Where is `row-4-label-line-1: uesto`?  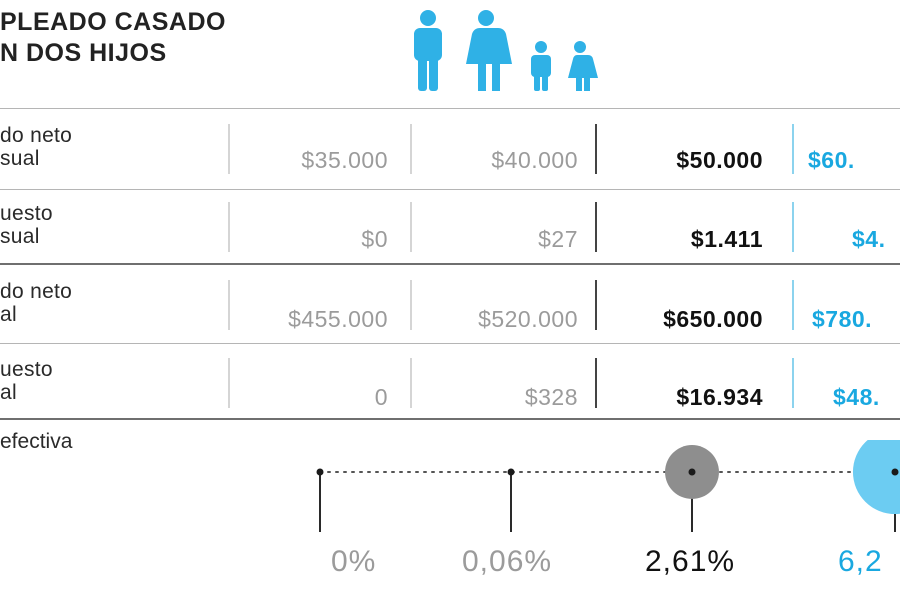 row-4-label-line-1: uesto is located at coordinates (26, 369).